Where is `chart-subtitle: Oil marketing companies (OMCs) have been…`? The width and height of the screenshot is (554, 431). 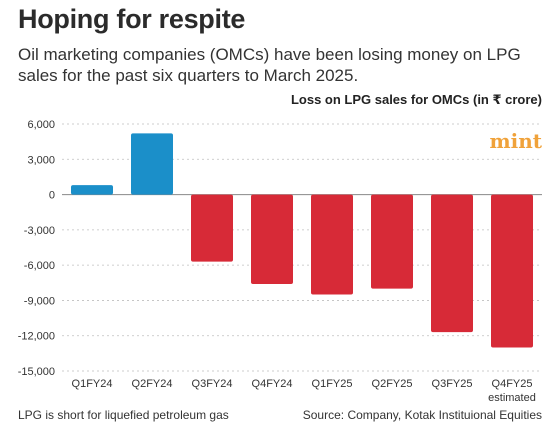 chart-subtitle: Oil marketing companies (OMCs) have been… is located at coordinates (269, 65).